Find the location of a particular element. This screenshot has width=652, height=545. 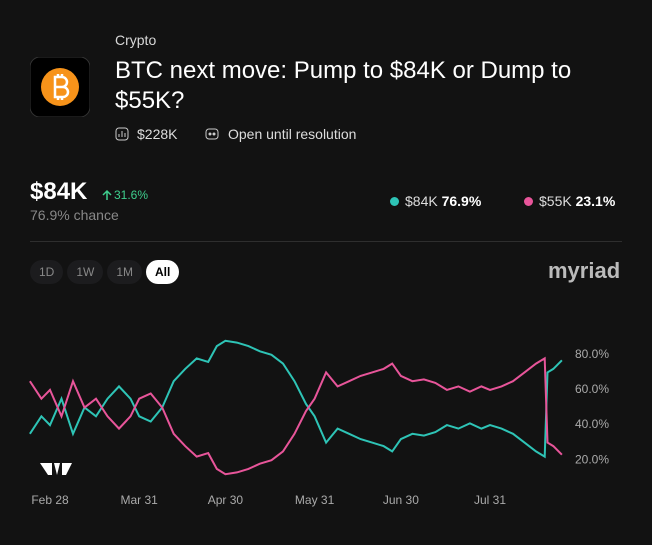

volume-icon is located at coordinates (122, 134).